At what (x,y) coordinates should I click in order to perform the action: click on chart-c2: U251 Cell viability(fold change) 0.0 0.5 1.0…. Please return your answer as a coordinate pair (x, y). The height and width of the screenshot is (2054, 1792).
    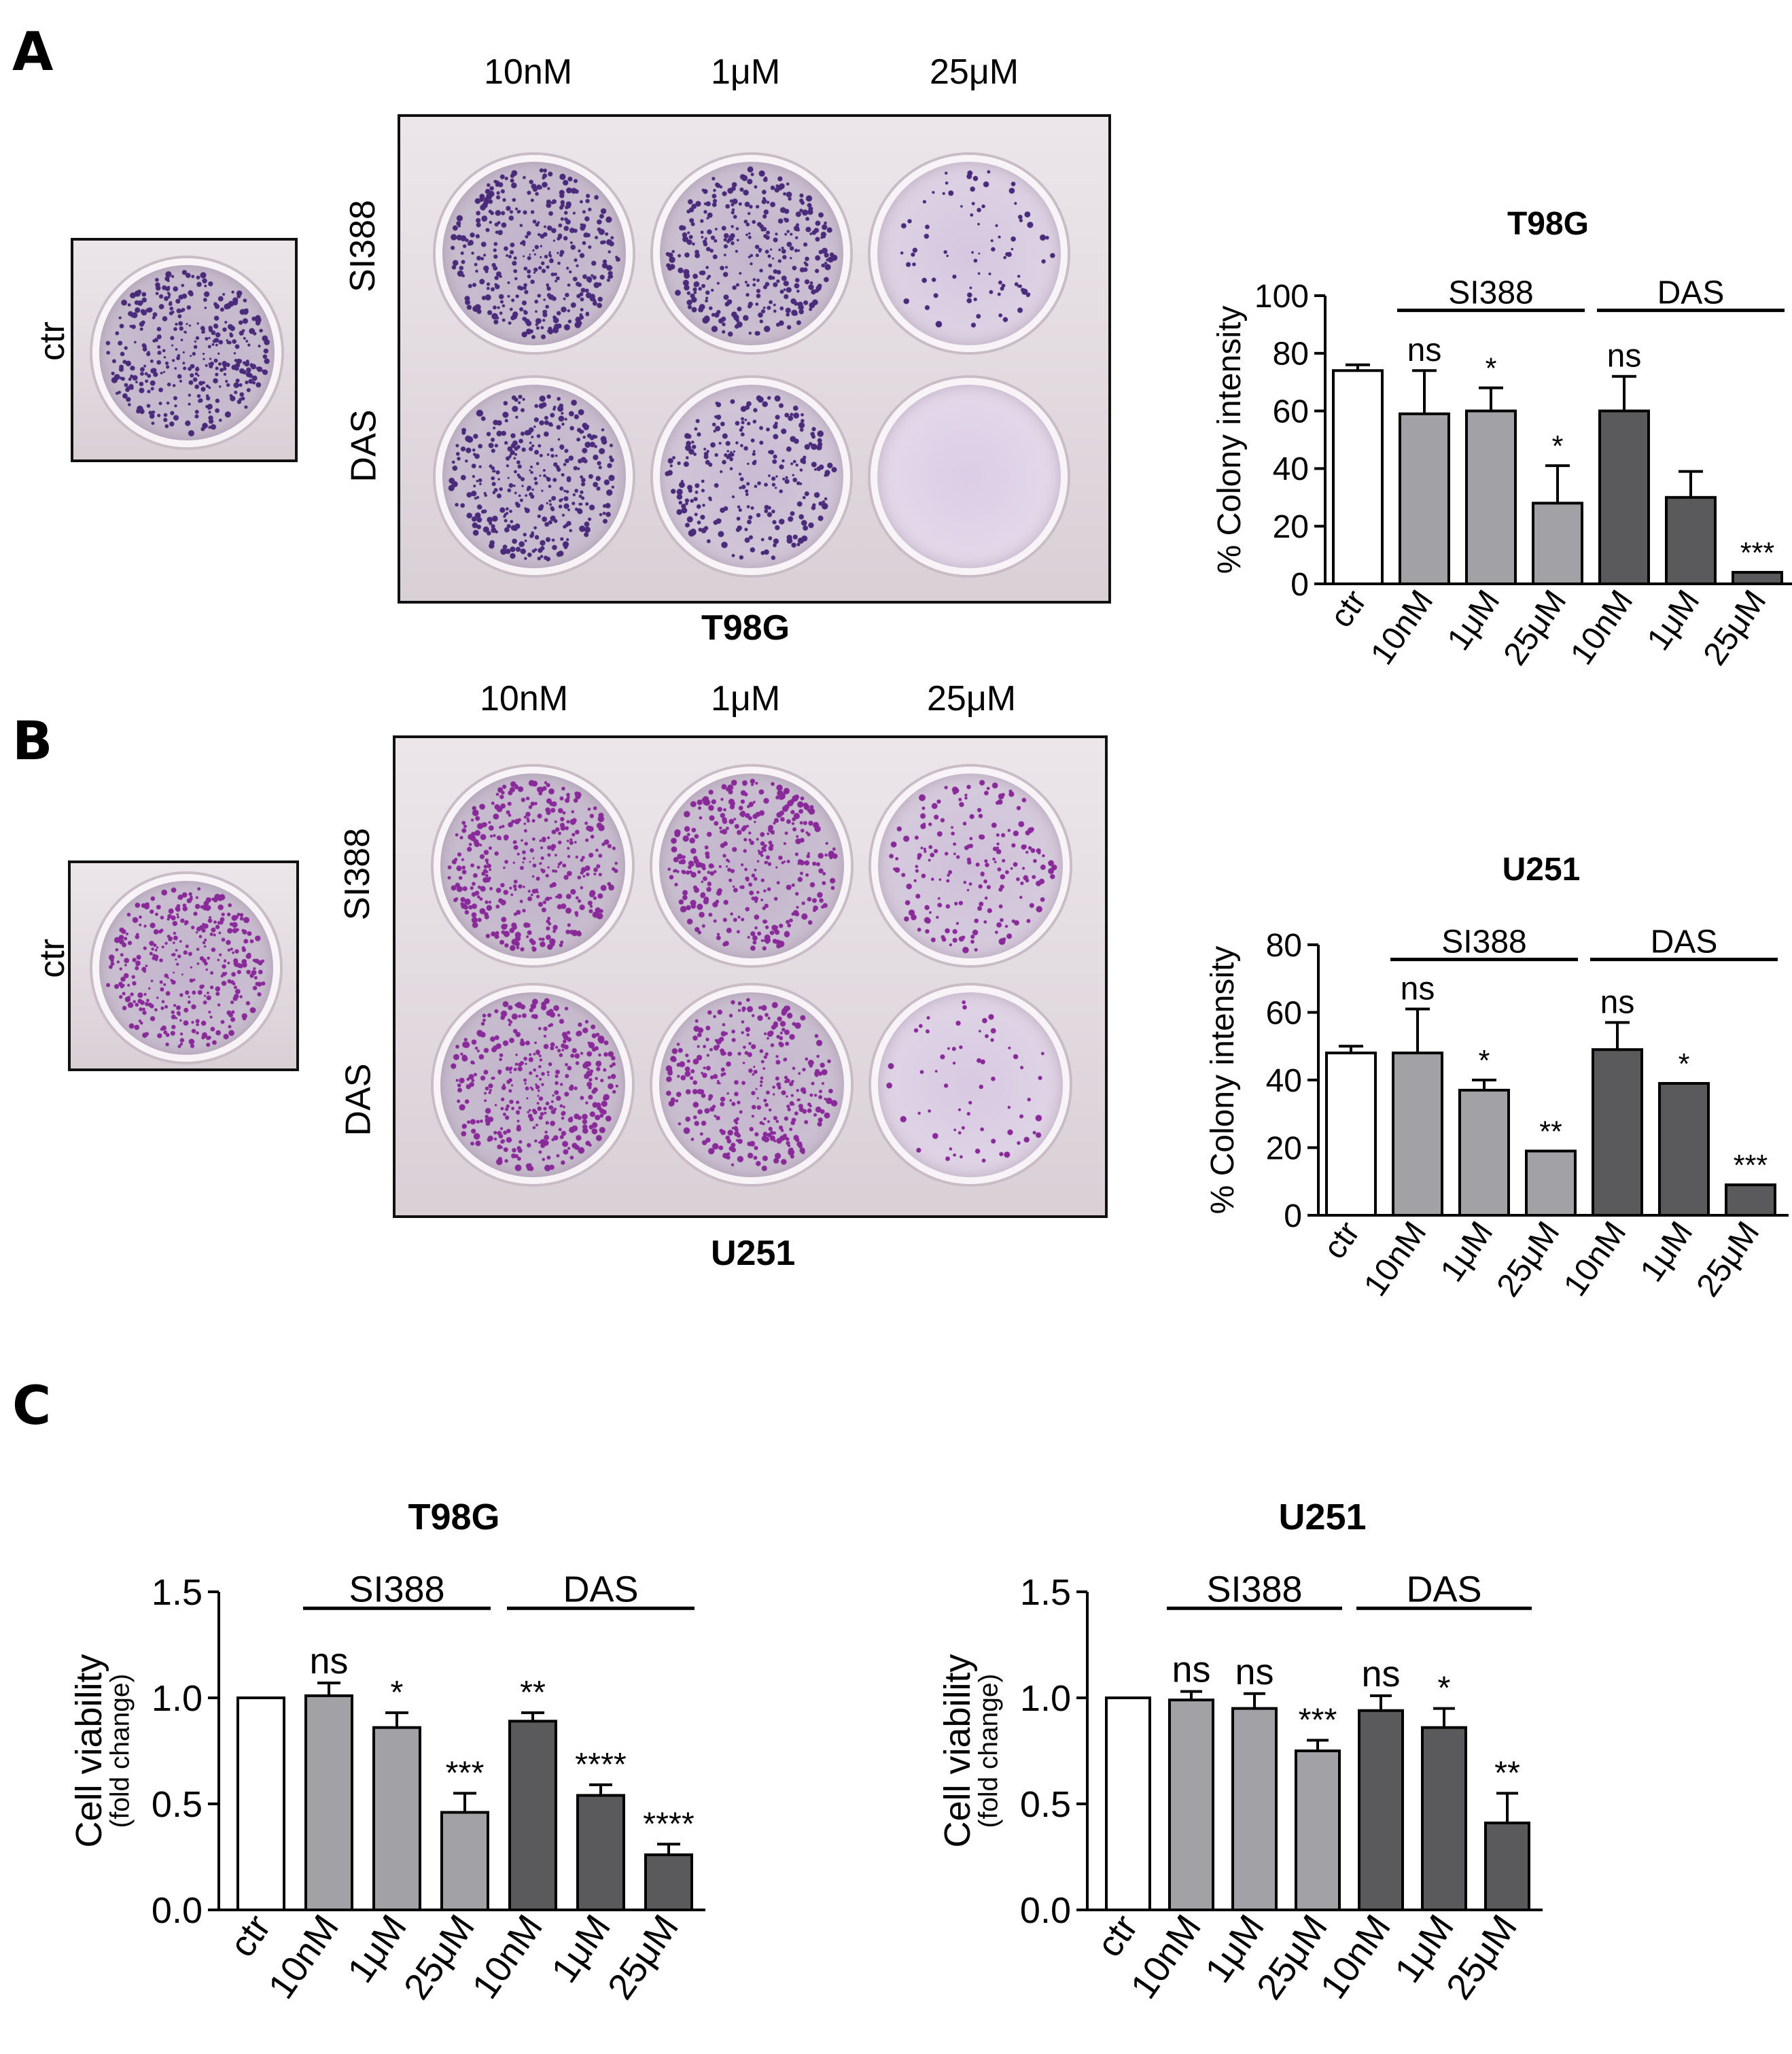
    Looking at the image, I should click on (1240, 1751).